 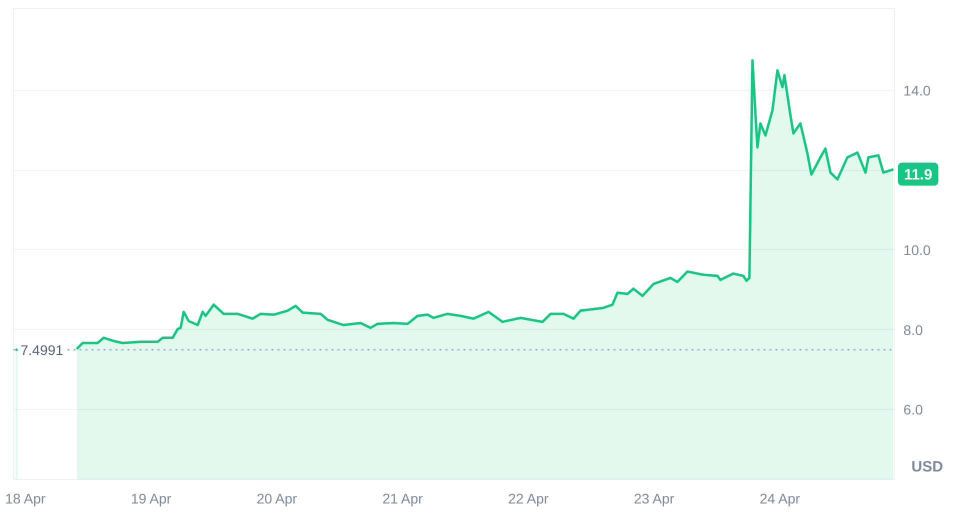 I want to click on ref-line-label: 7.4991, so click(x=42, y=350).